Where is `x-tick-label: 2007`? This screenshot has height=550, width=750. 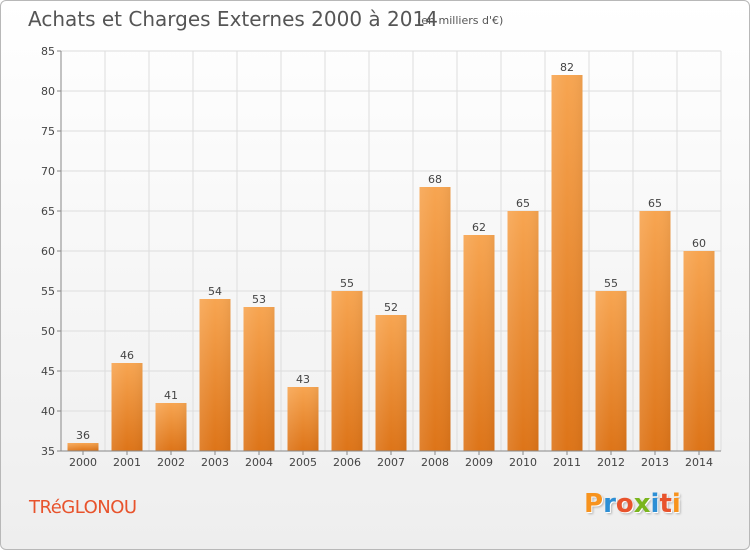 x-tick-label: 2007 is located at coordinates (391, 462).